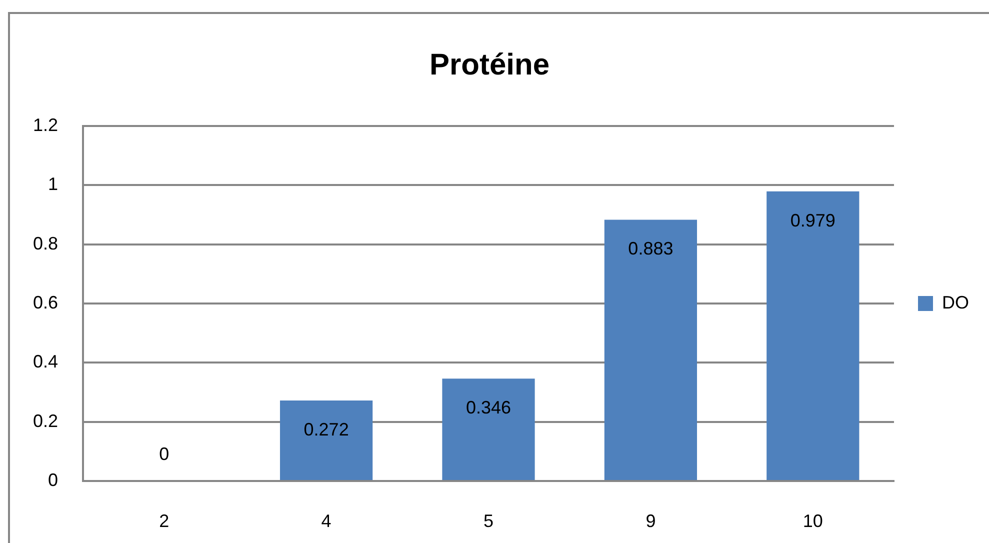  Describe the element at coordinates (651, 248) in the screenshot. I see `data-label: 0.883` at that location.